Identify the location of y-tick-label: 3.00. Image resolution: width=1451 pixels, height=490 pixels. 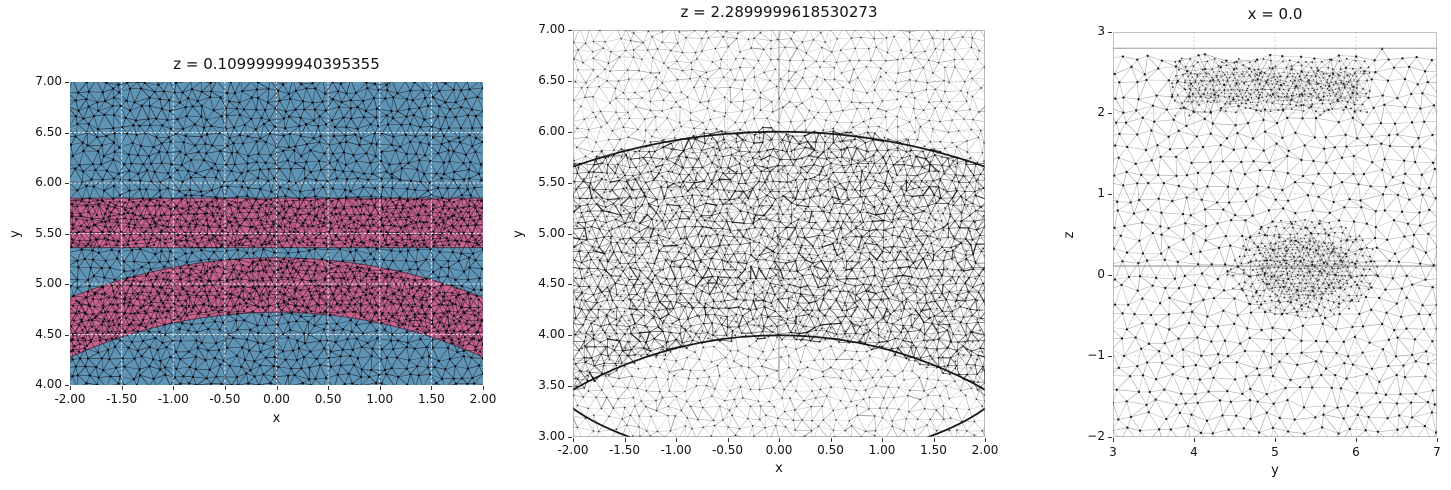
(551, 436).